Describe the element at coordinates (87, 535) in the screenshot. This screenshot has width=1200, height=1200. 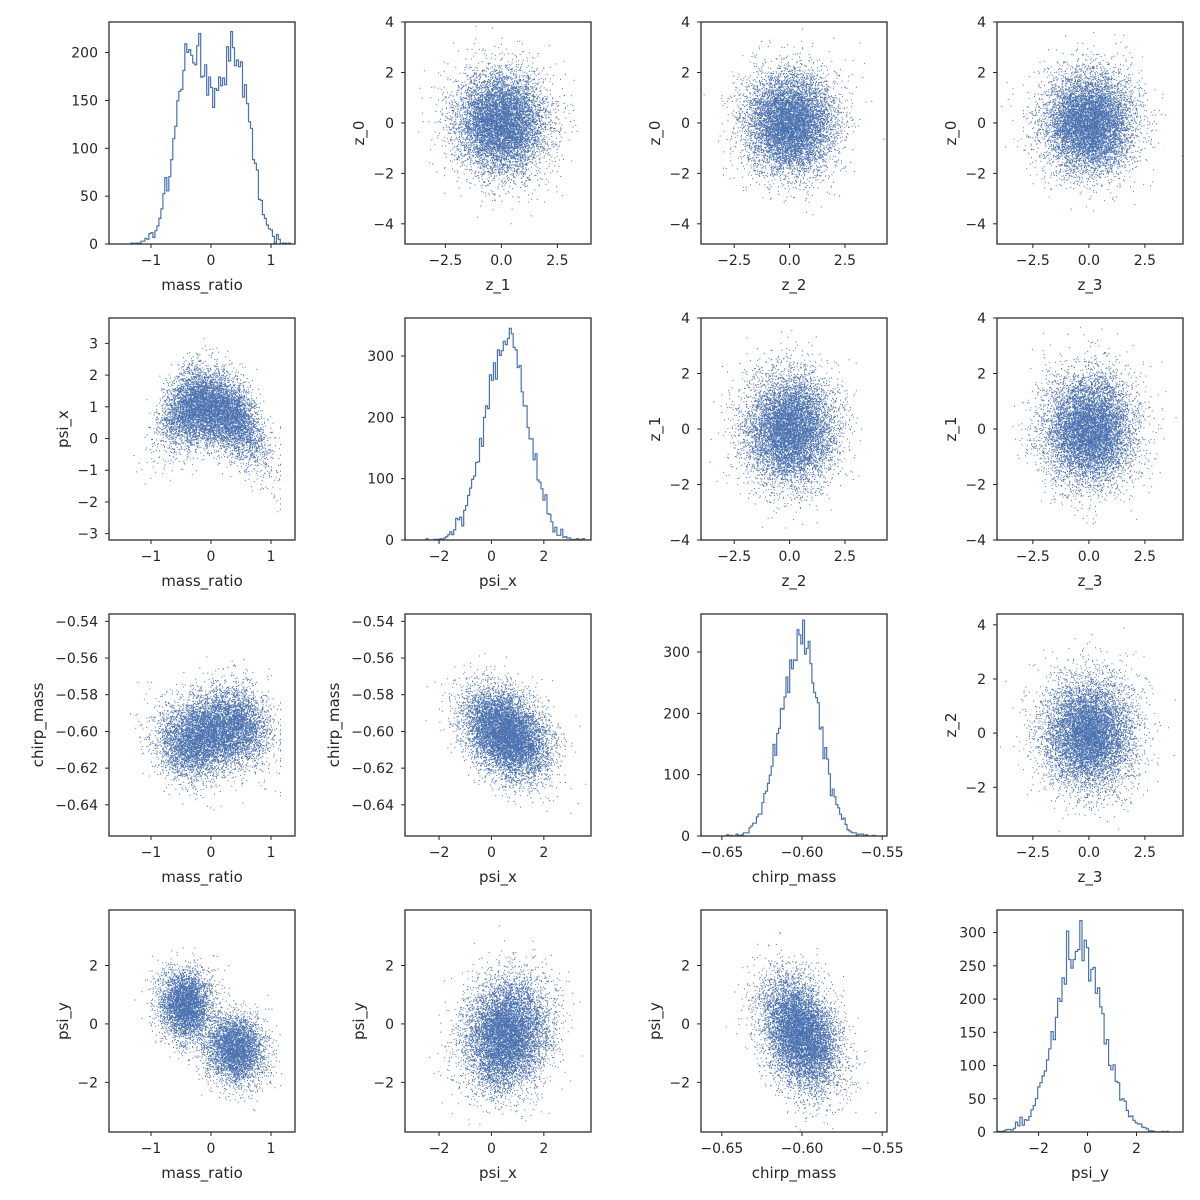
I see `y-tick-label: −3` at that location.